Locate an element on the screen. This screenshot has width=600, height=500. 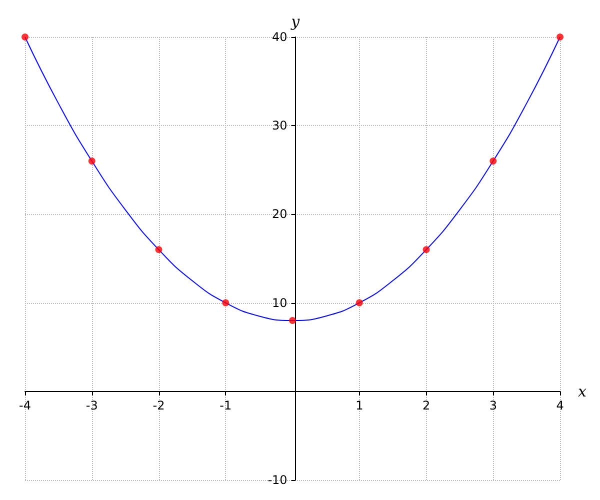
y-tick-label: 30 is located at coordinates (280, 125).